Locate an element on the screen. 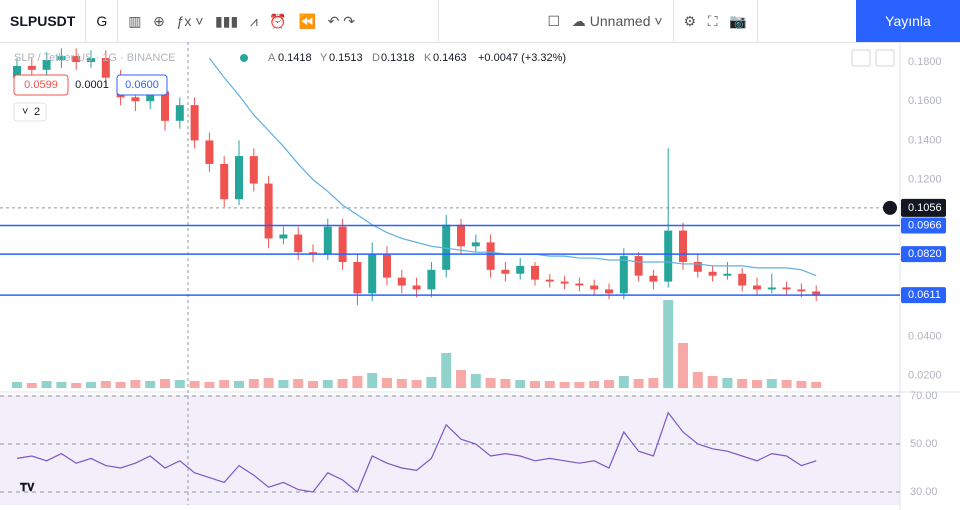 Image resolution: width=960 pixels, height=510 pixels. settings: ⚙ ⛶ 📷 is located at coordinates (716, 21).